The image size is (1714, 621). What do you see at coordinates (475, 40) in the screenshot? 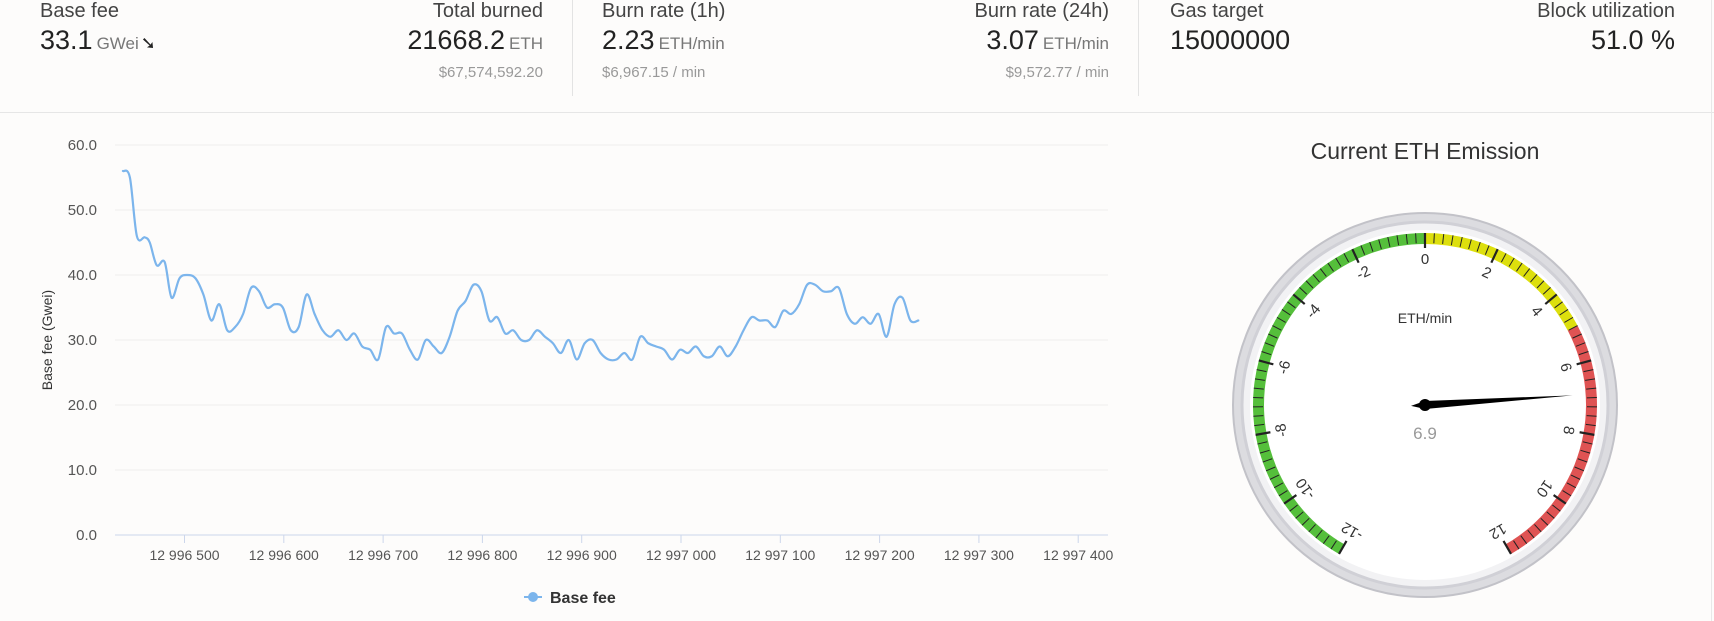
I see `stat-value: 21668.2 ETH` at bounding box center [475, 40].